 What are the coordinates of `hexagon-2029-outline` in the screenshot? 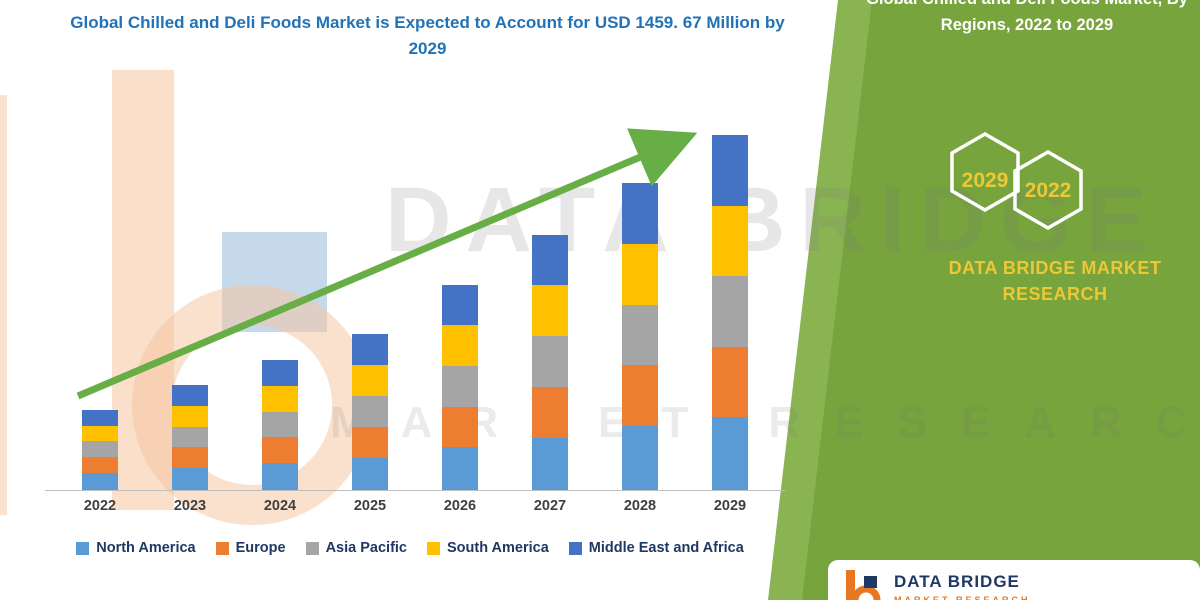 It's located at (985, 172).